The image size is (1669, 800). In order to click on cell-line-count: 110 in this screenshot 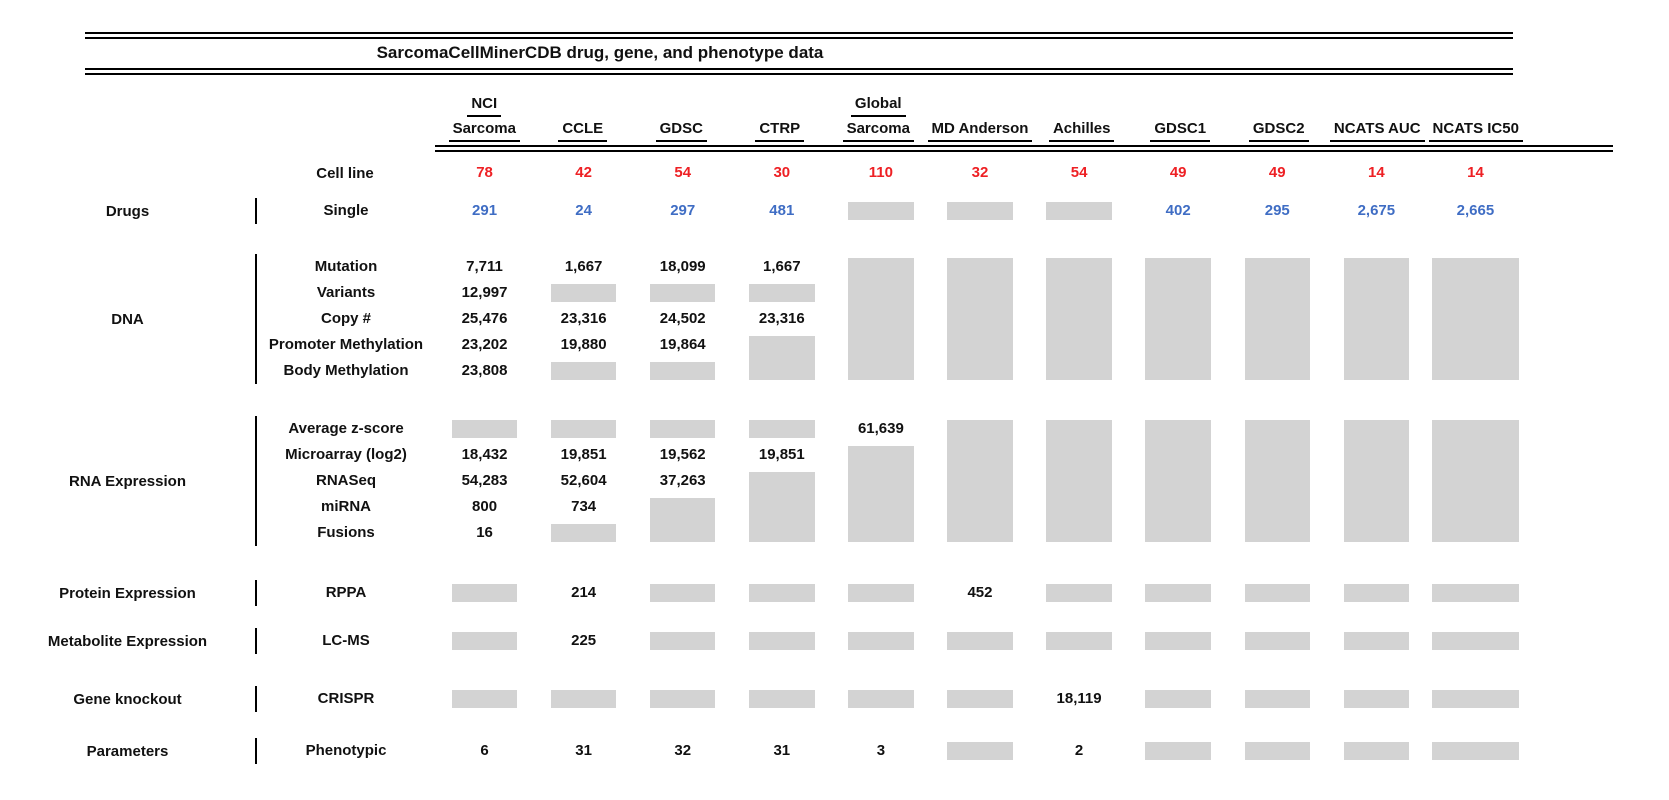, I will do `click(880, 172)`.